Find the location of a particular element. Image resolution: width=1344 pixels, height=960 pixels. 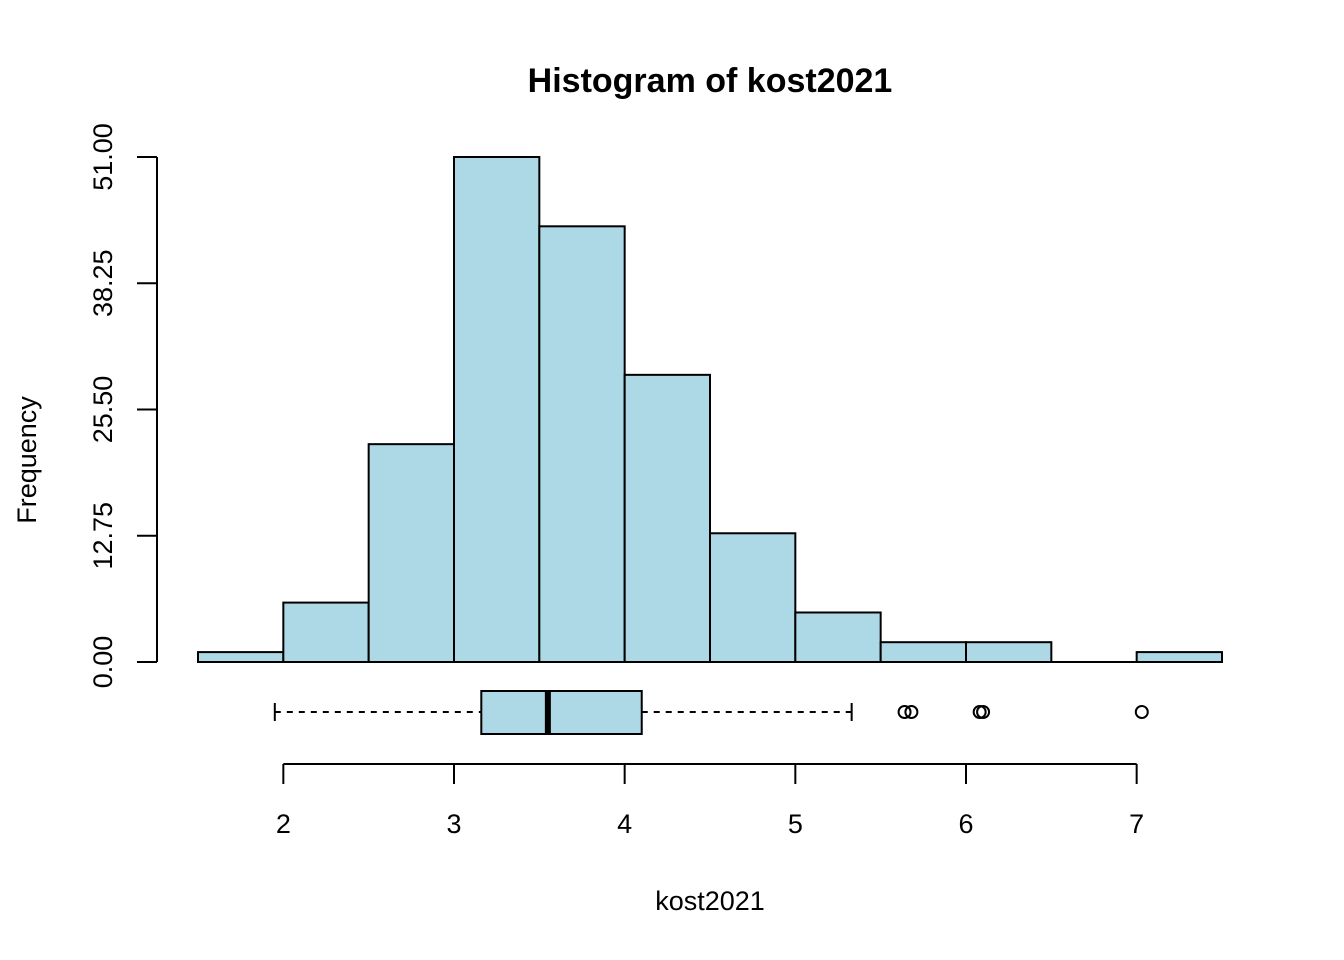

x-tick-label: 7 is located at coordinates (1136, 824).